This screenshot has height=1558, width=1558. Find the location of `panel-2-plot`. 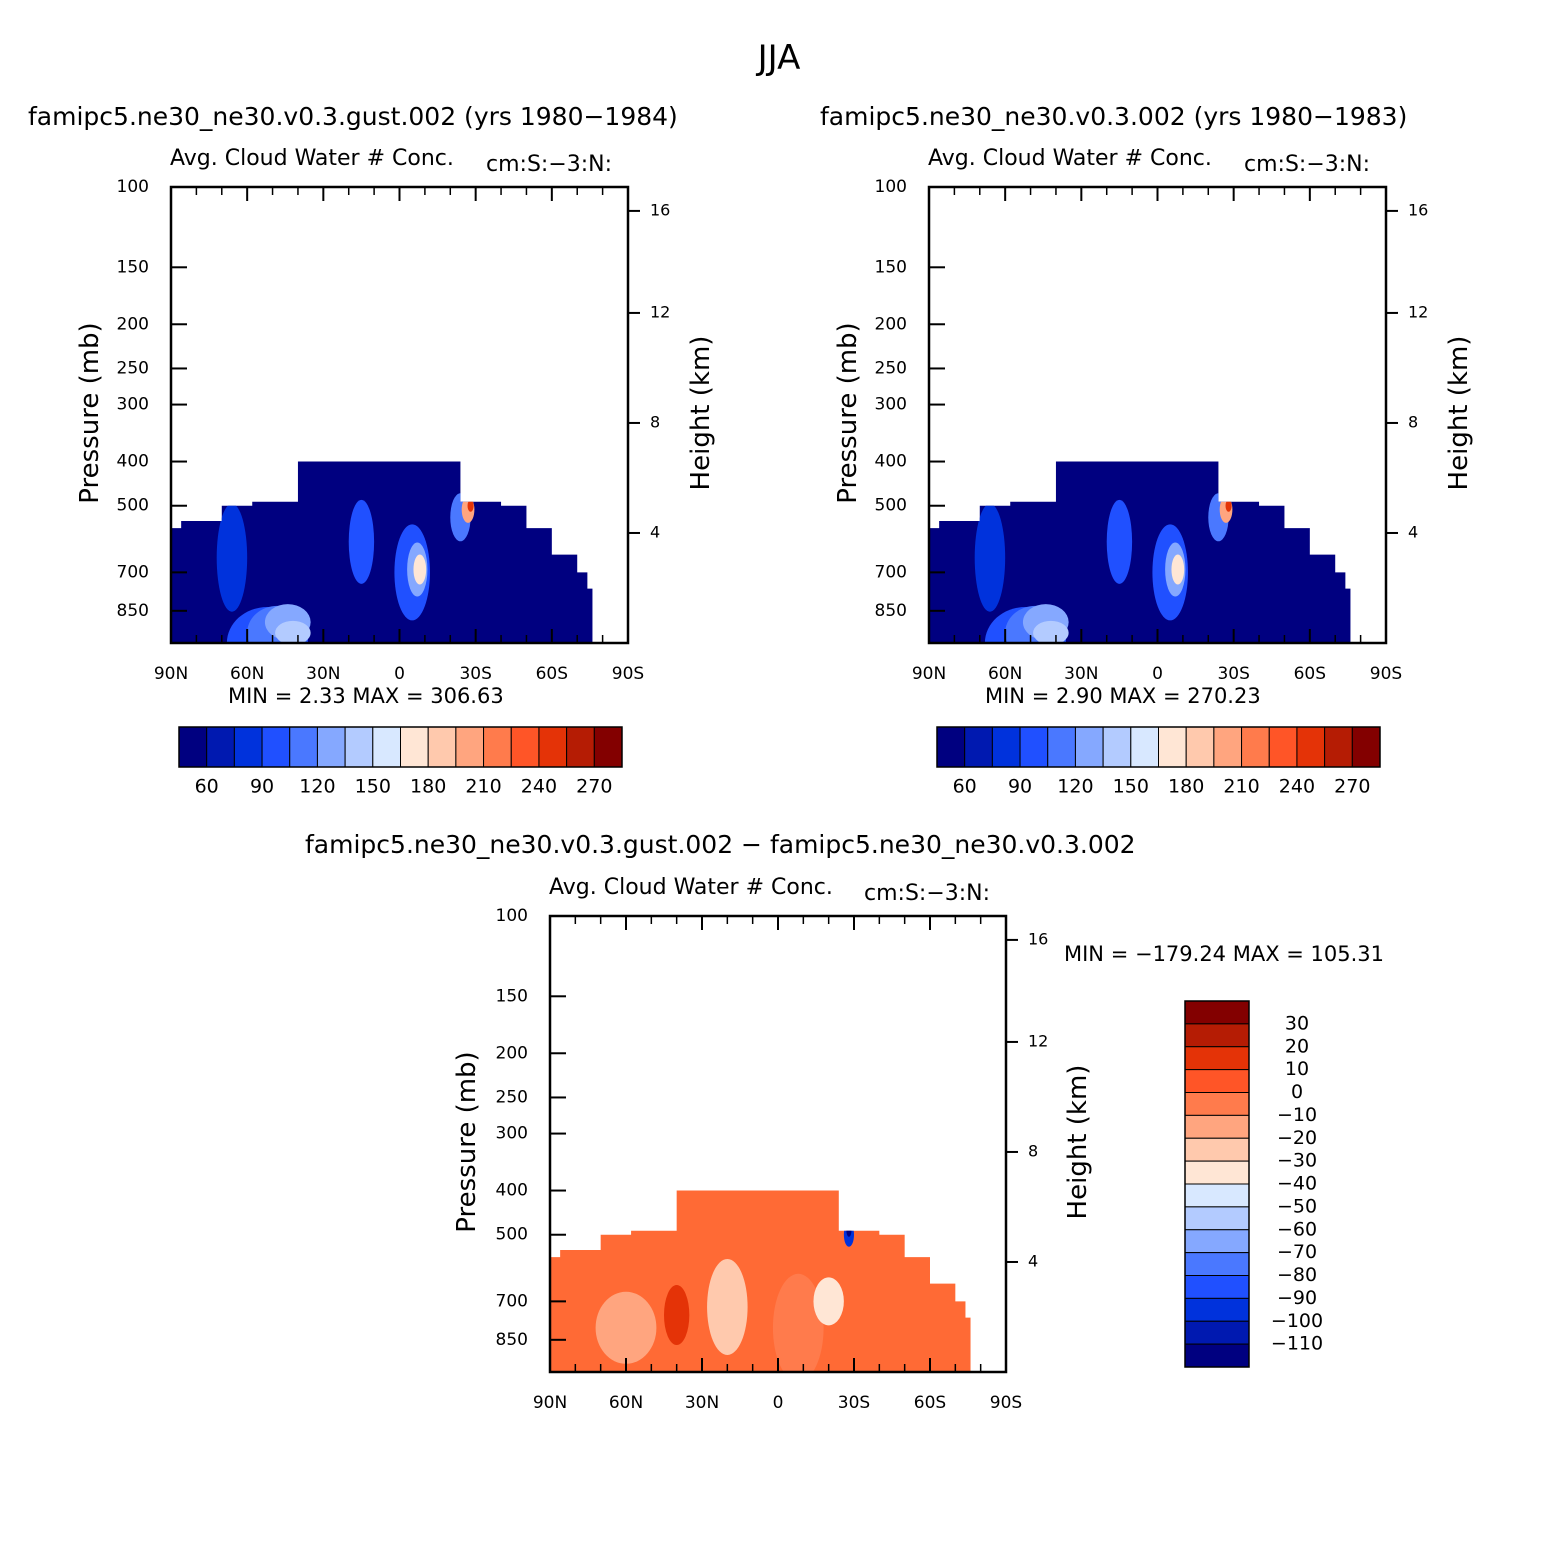

panel-2-plot is located at coordinates (1162, 415).